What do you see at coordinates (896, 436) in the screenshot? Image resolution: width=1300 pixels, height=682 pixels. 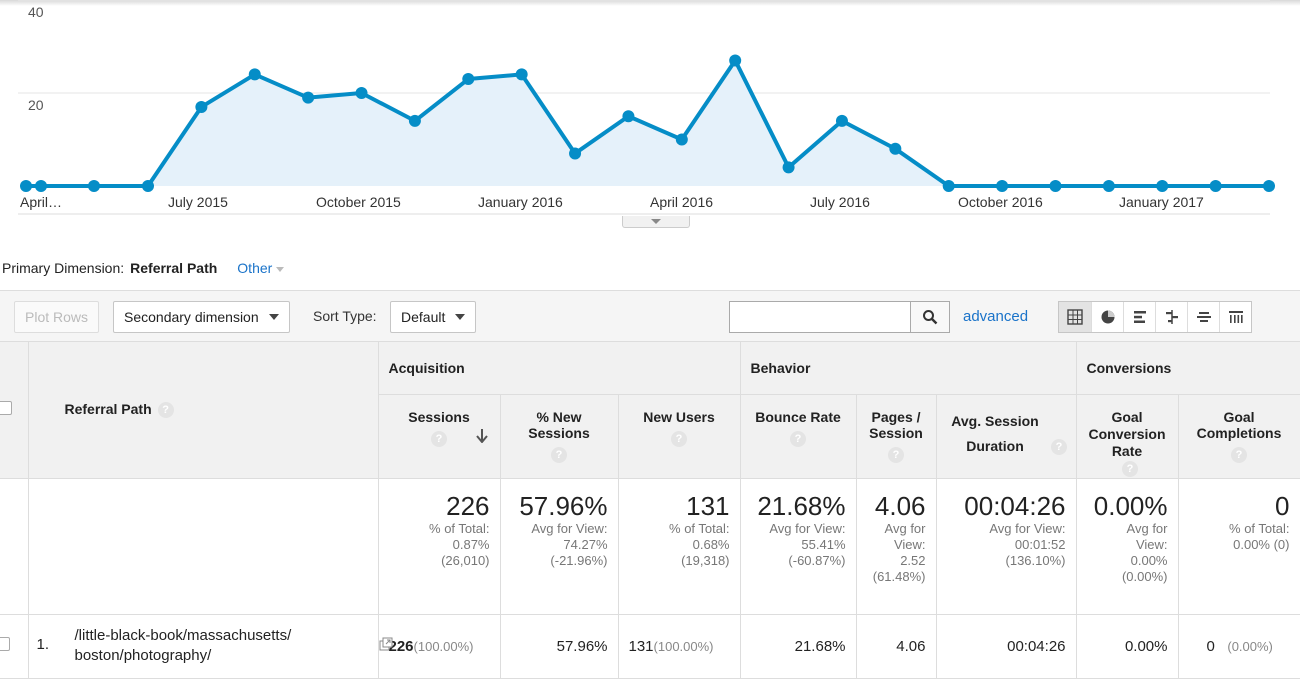 I see `pages-session-header: Pages / Session?` at bounding box center [896, 436].